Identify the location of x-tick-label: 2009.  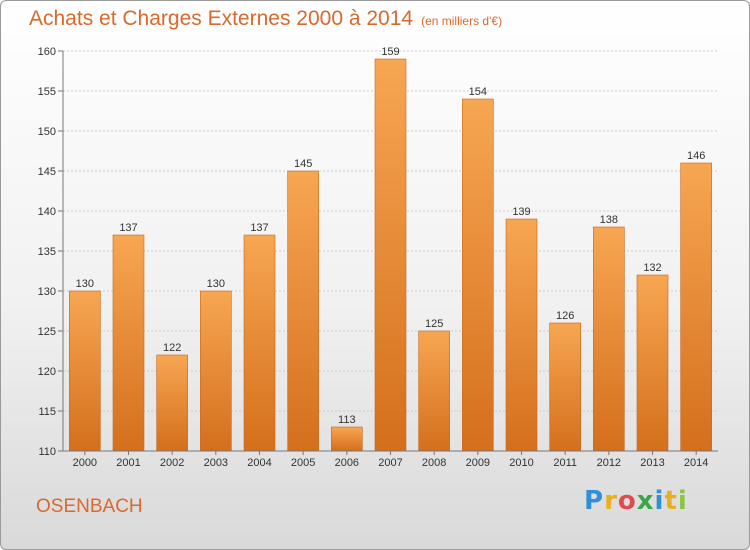
(478, 463).